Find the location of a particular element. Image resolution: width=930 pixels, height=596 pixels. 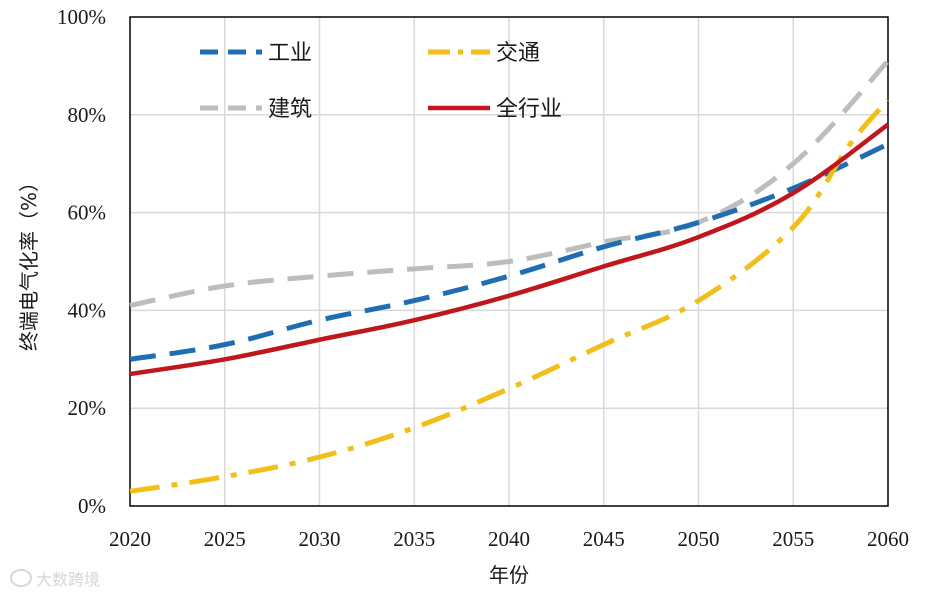

x-axis-title: 年份 is located at coordinates (509, 575).